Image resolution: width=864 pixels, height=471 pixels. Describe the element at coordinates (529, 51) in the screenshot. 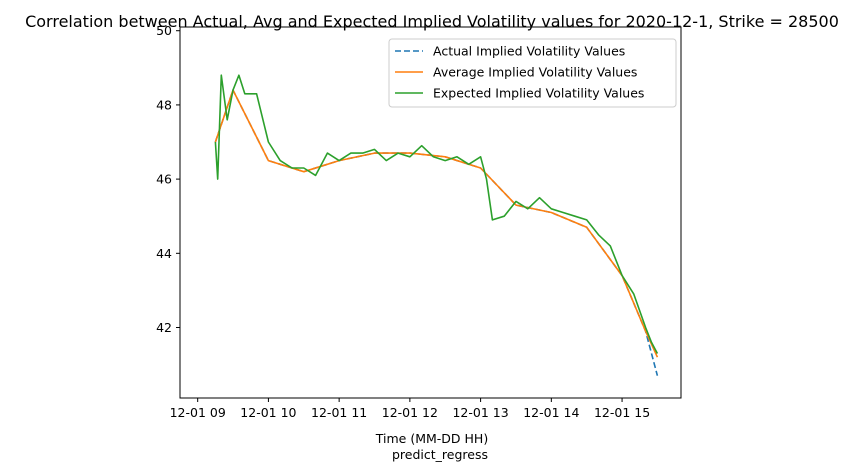

I see `legend-label: Actual Implied Volatility Values` at that location.